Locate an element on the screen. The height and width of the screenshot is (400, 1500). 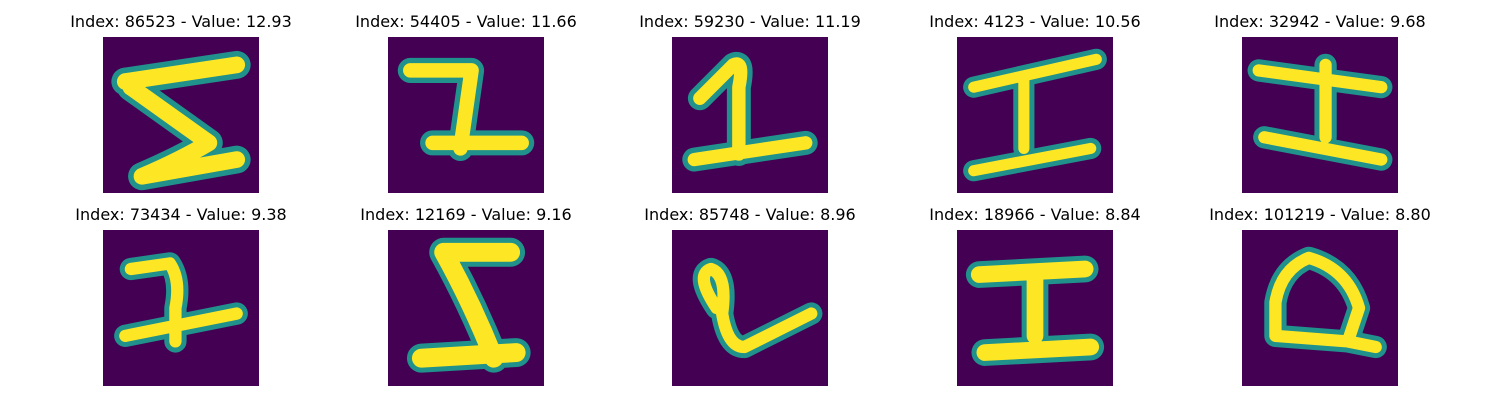
panel-title: Index: 54405 - Value: 11.66 is located at coordinates (466, 21).